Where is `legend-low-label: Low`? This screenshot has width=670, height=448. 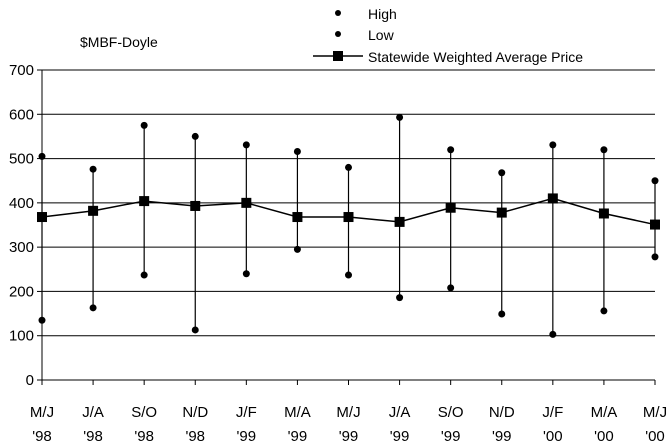
legend-low-label: Low is located at coordinates (381, 35).